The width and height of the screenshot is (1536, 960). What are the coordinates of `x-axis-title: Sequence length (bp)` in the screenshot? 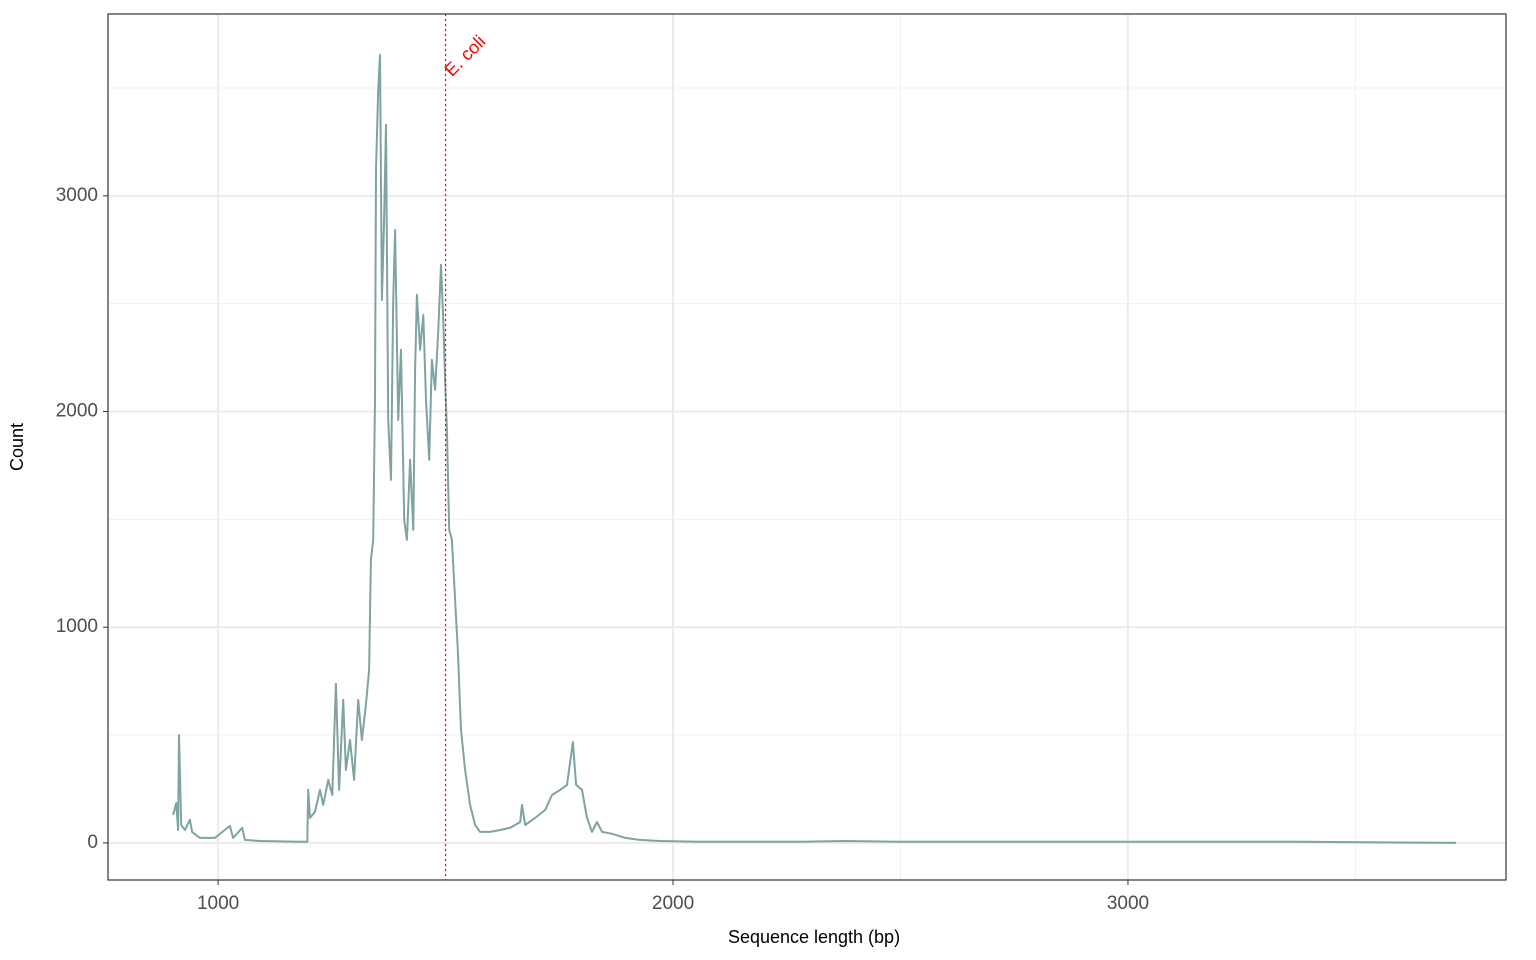 It's located at (814, 937).